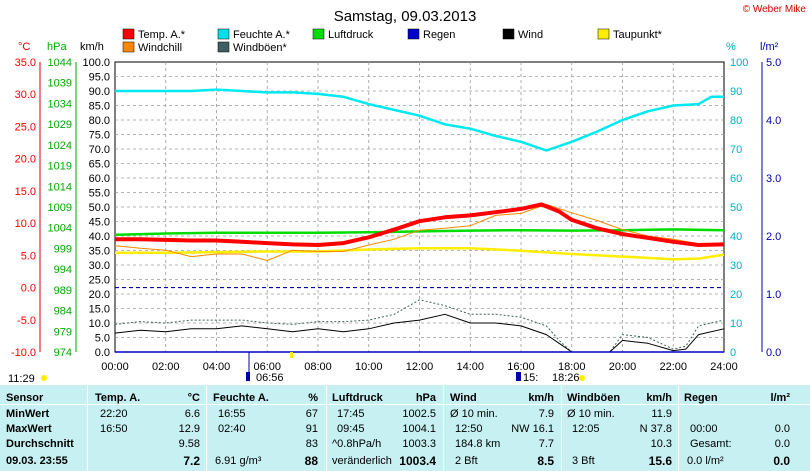 Image resolution: width=810 pixels, height=471 pixels. I want to click on pressure-tick-label: 994, so click(63, 270).